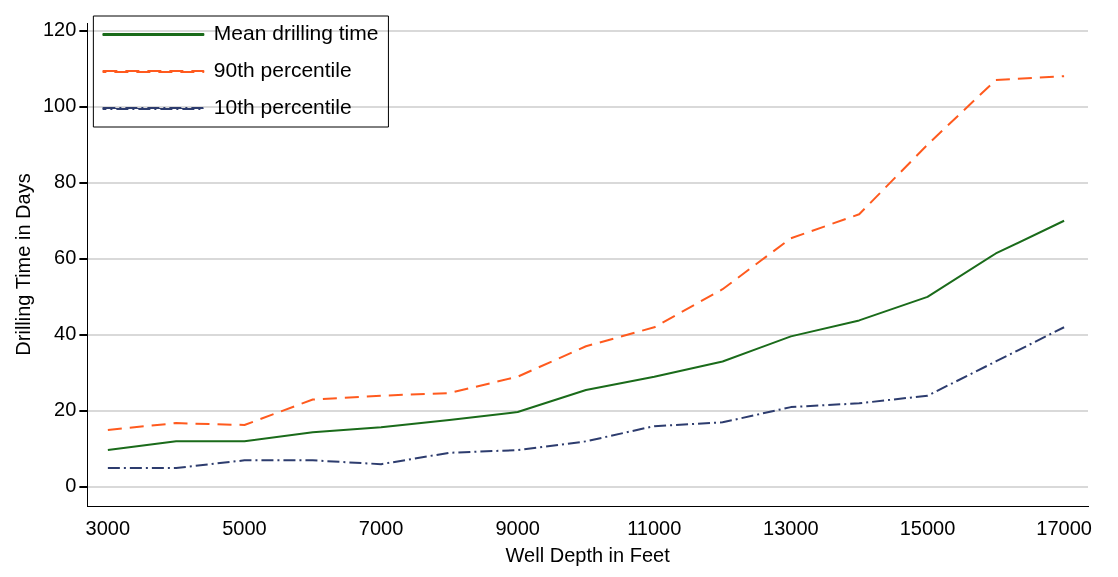  Describe the element at coordinates (59, 29) in the screenshot. I see `y-tick-label: 120` at that location.